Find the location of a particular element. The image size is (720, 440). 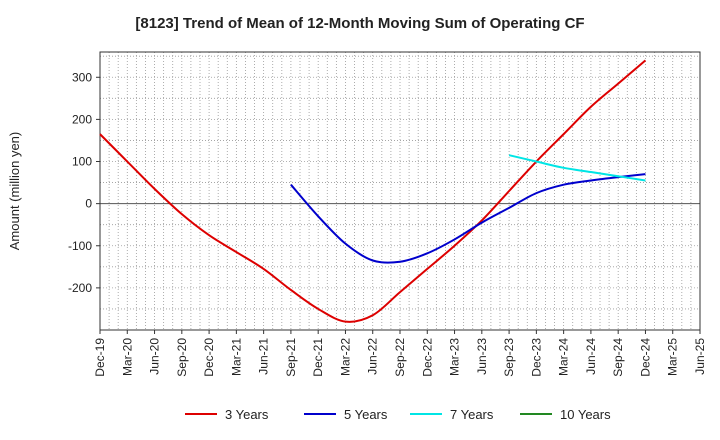

x-tick-label: Jun-21 is located at coordinates (264, 356).